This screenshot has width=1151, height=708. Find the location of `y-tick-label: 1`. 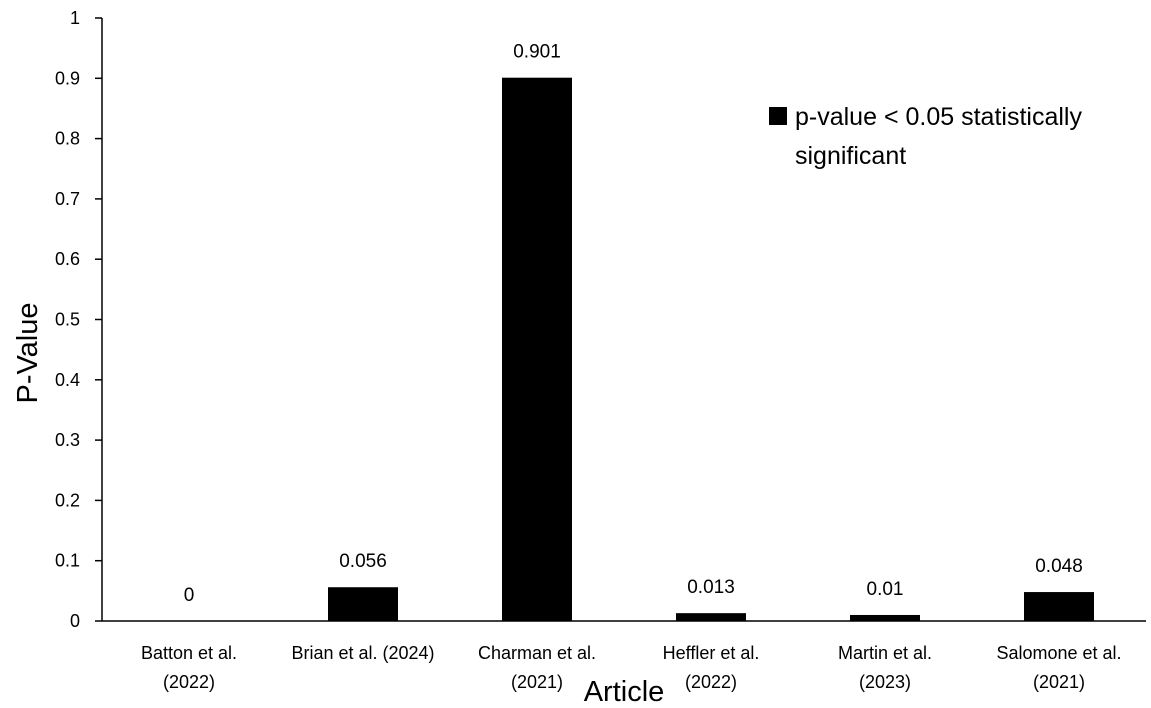

y-tick-label: 1 is located at coordinates (75, 18).